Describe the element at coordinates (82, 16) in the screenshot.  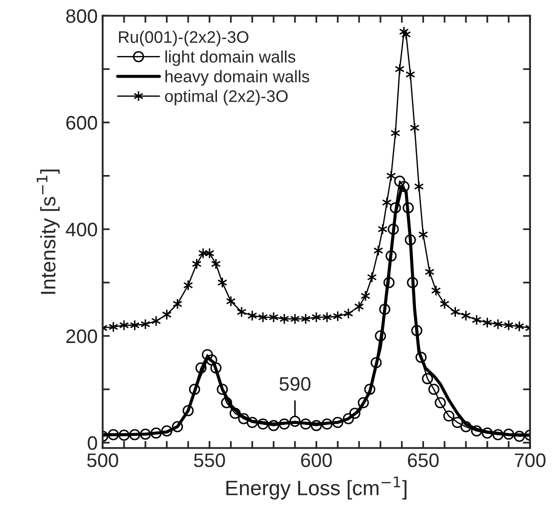
I see `y-tick-label: 800` at that location.